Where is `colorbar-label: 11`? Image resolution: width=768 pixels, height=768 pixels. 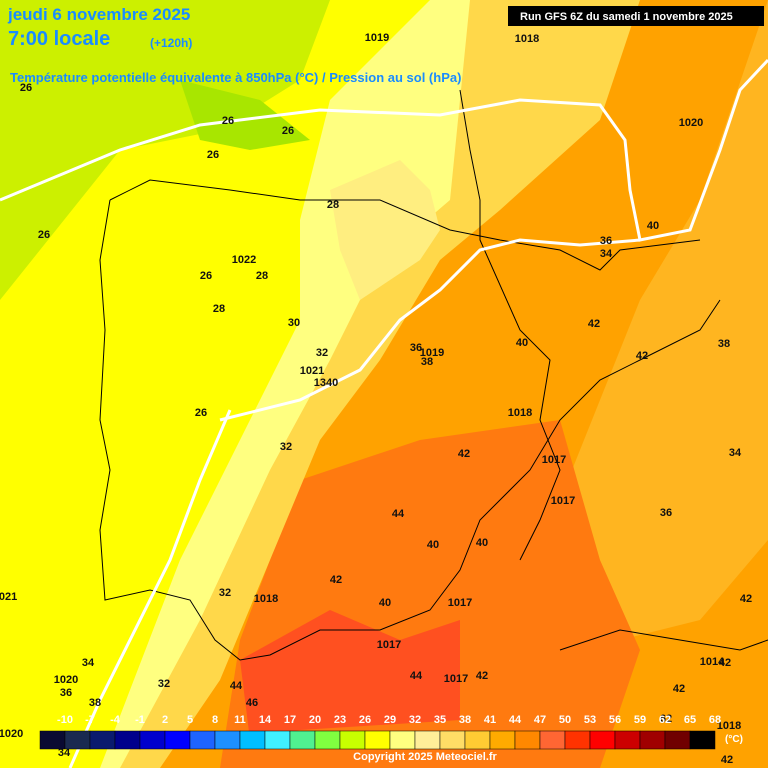
colorbar-label: 11 is located at coordinates (240, 720).